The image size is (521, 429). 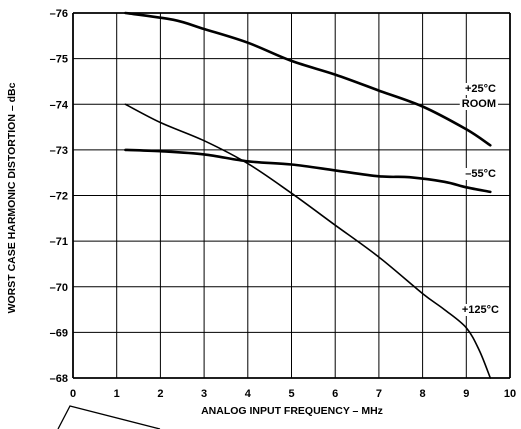 What do you see at coordinates (335, 394) in the screenshot?
I see `x-tick-label: 6` at bounding box center [335, 394].